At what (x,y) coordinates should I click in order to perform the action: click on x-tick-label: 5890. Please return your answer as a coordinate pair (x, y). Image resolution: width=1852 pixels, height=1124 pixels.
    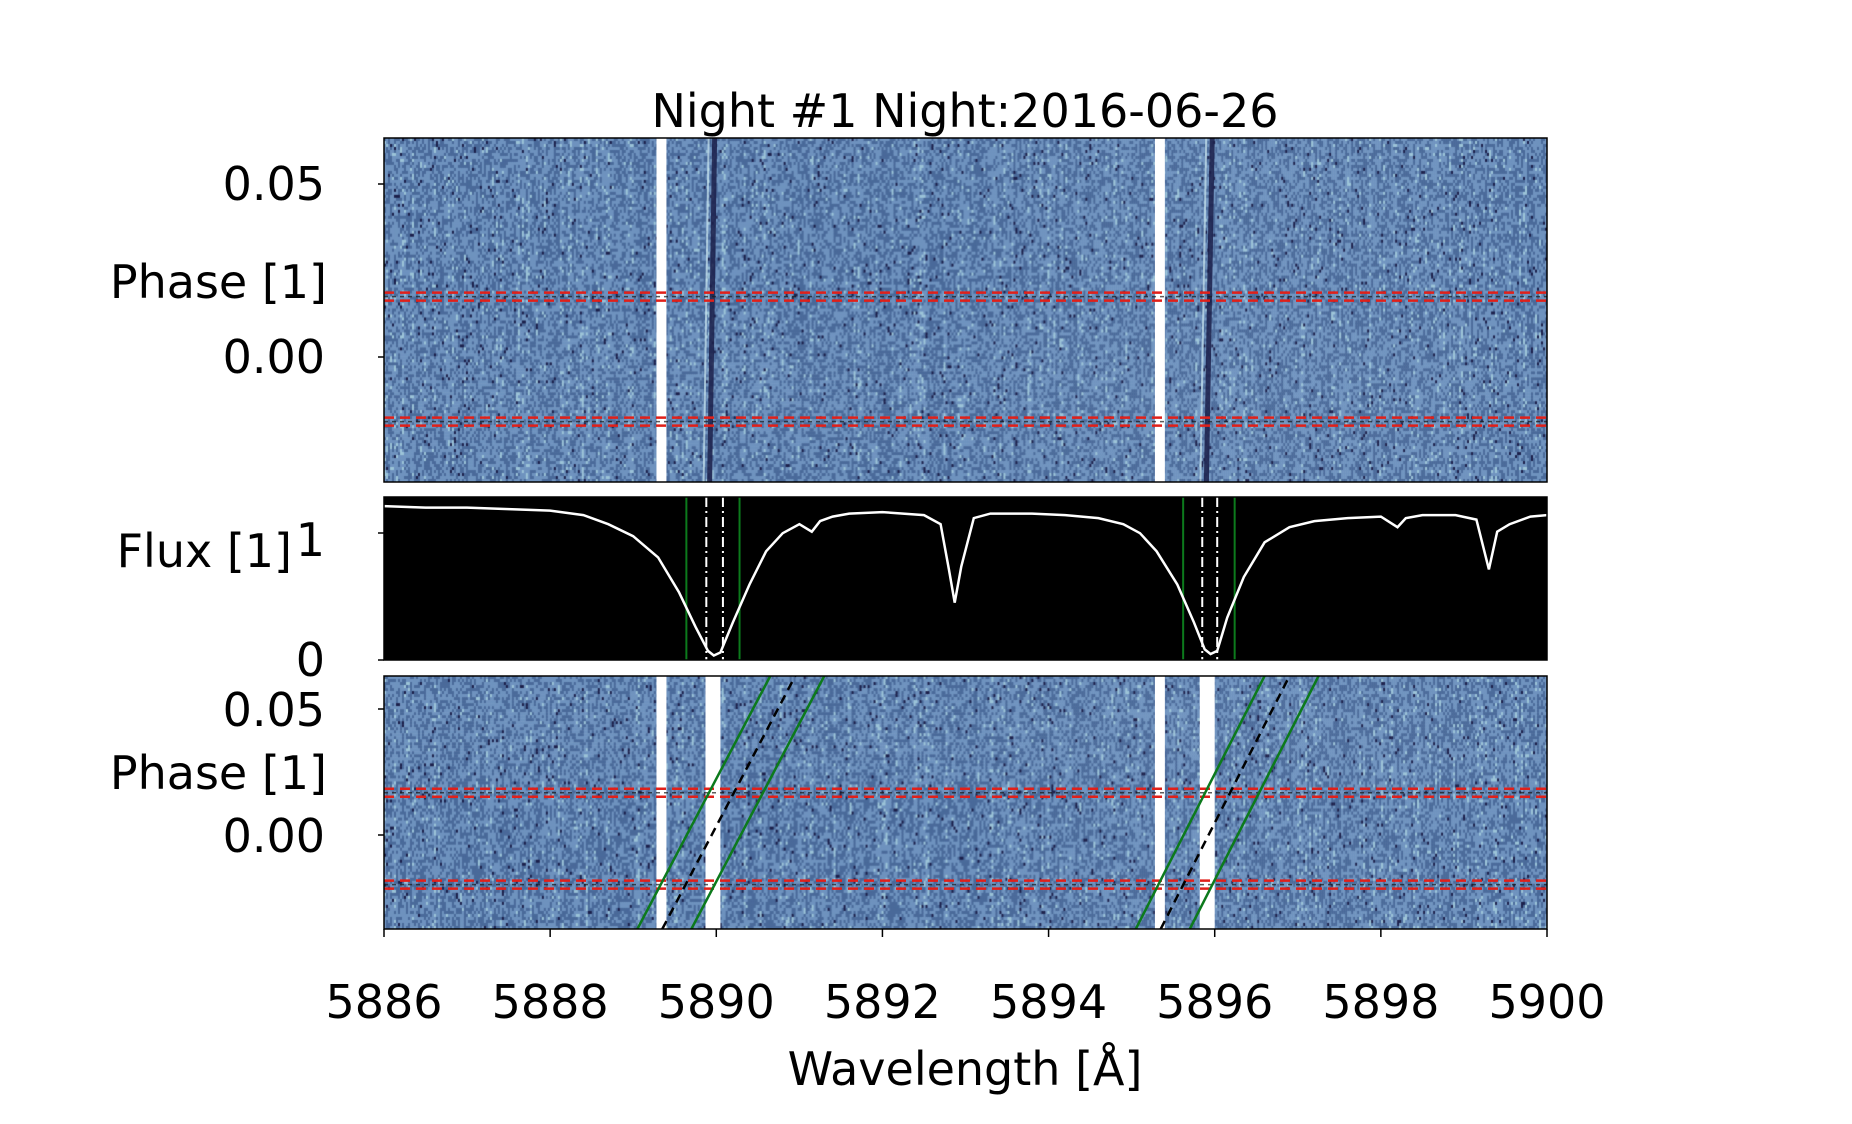
    Looking at the image, I should click on (716, 1002).